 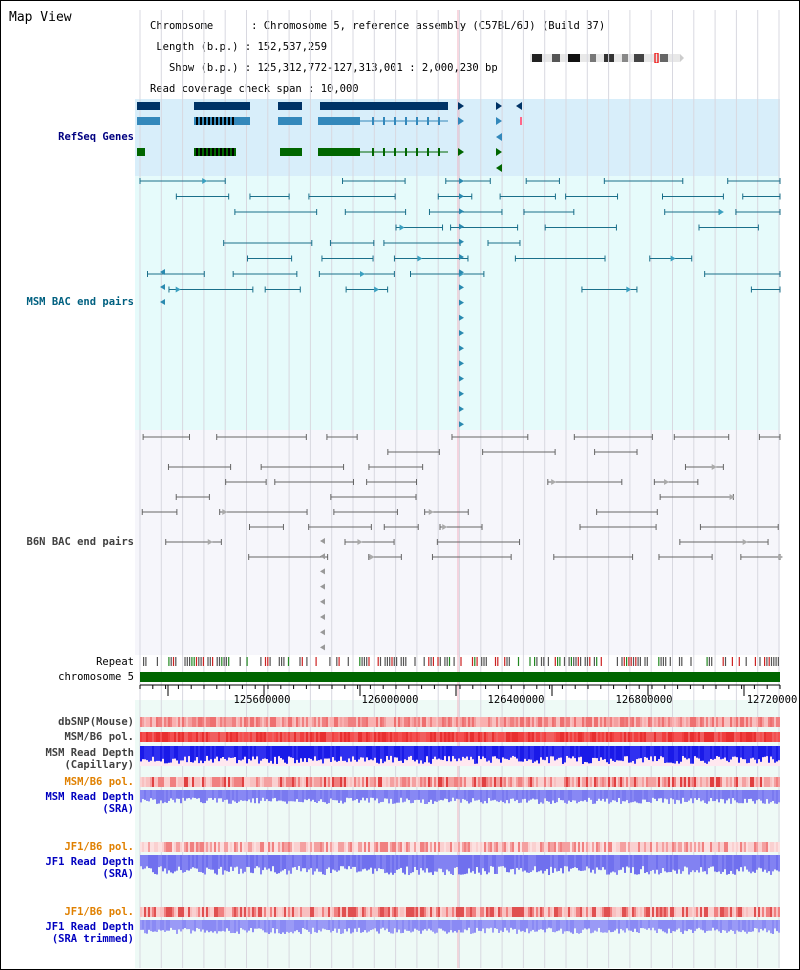 I want to click on axis-tick-label: 126000000, so click(x=390, y=700).